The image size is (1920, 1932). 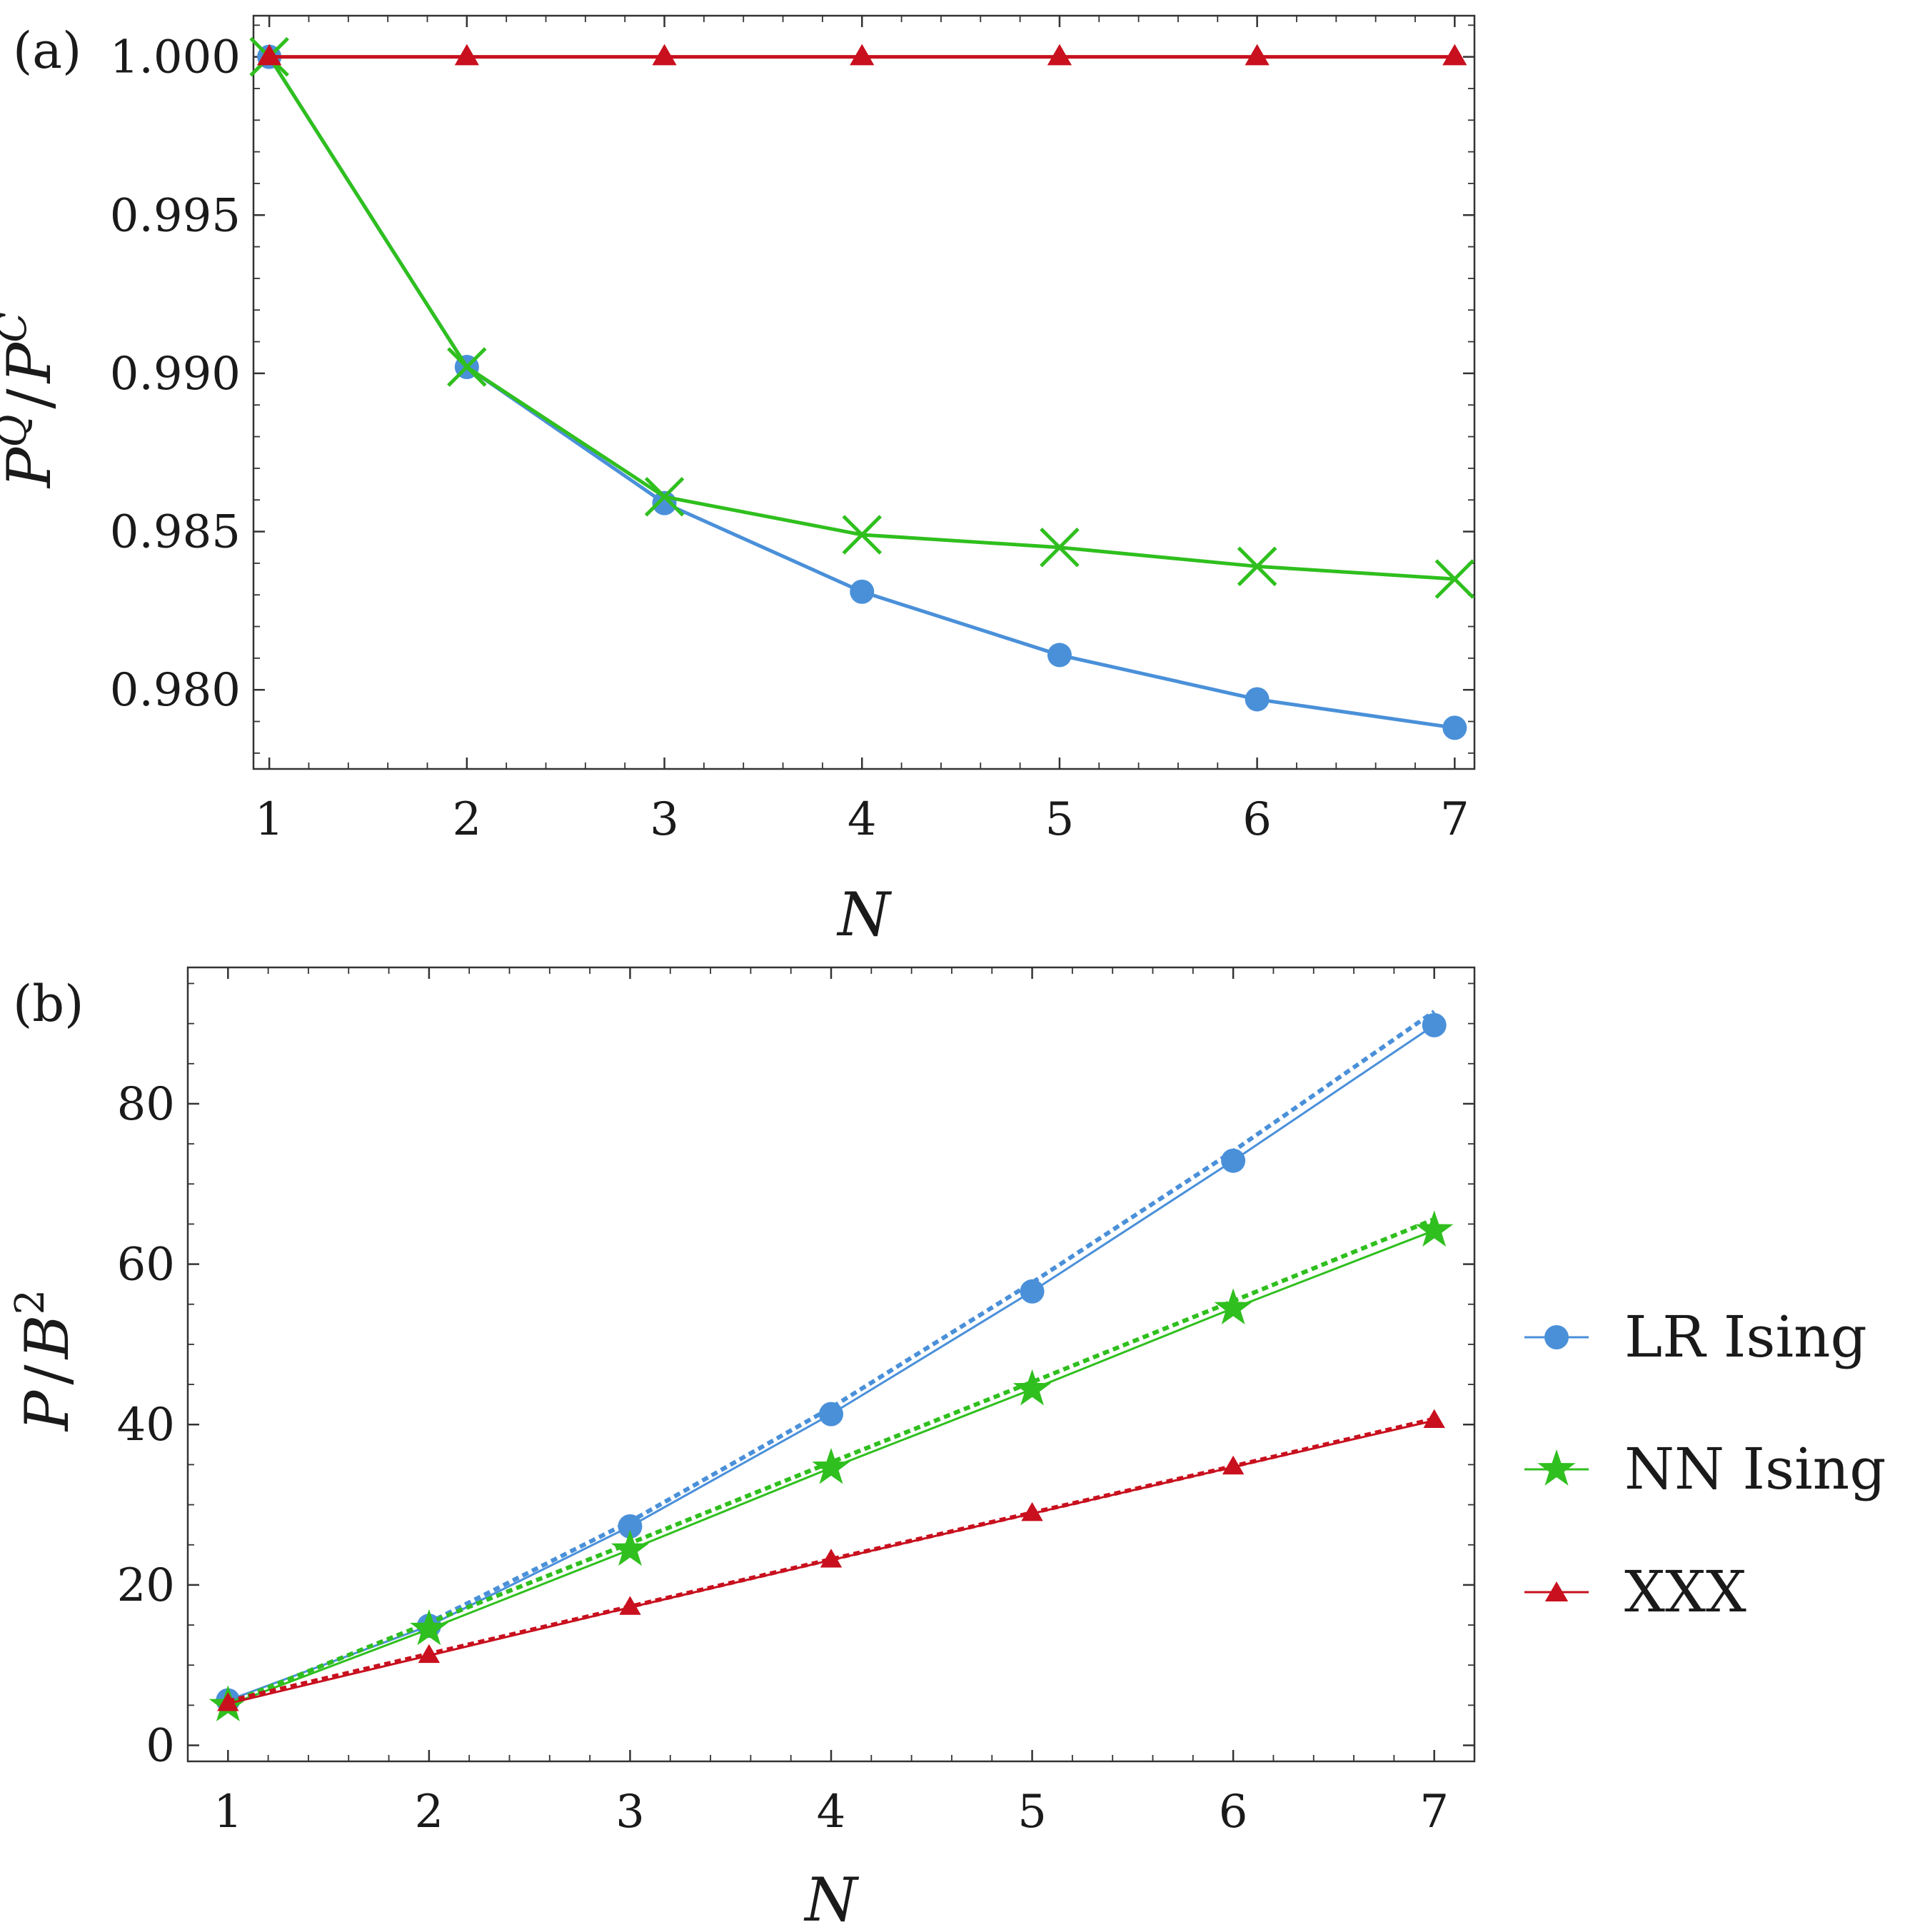 What do you see at coordinates (269, 819) in the screenshot?
I see `panel-a-x-tick-label: 1` at bounding box center [269, 819].